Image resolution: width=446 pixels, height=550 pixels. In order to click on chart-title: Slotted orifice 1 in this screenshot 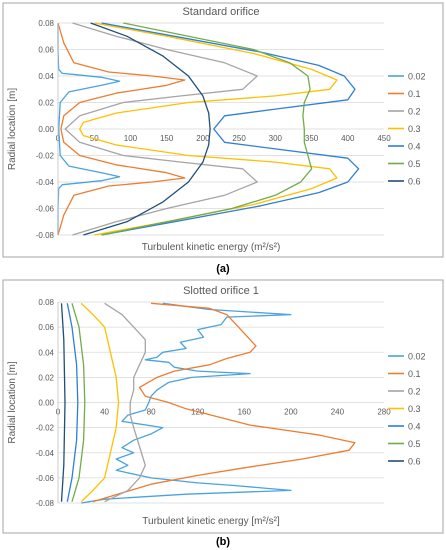, I will do `click(221, 291)`.